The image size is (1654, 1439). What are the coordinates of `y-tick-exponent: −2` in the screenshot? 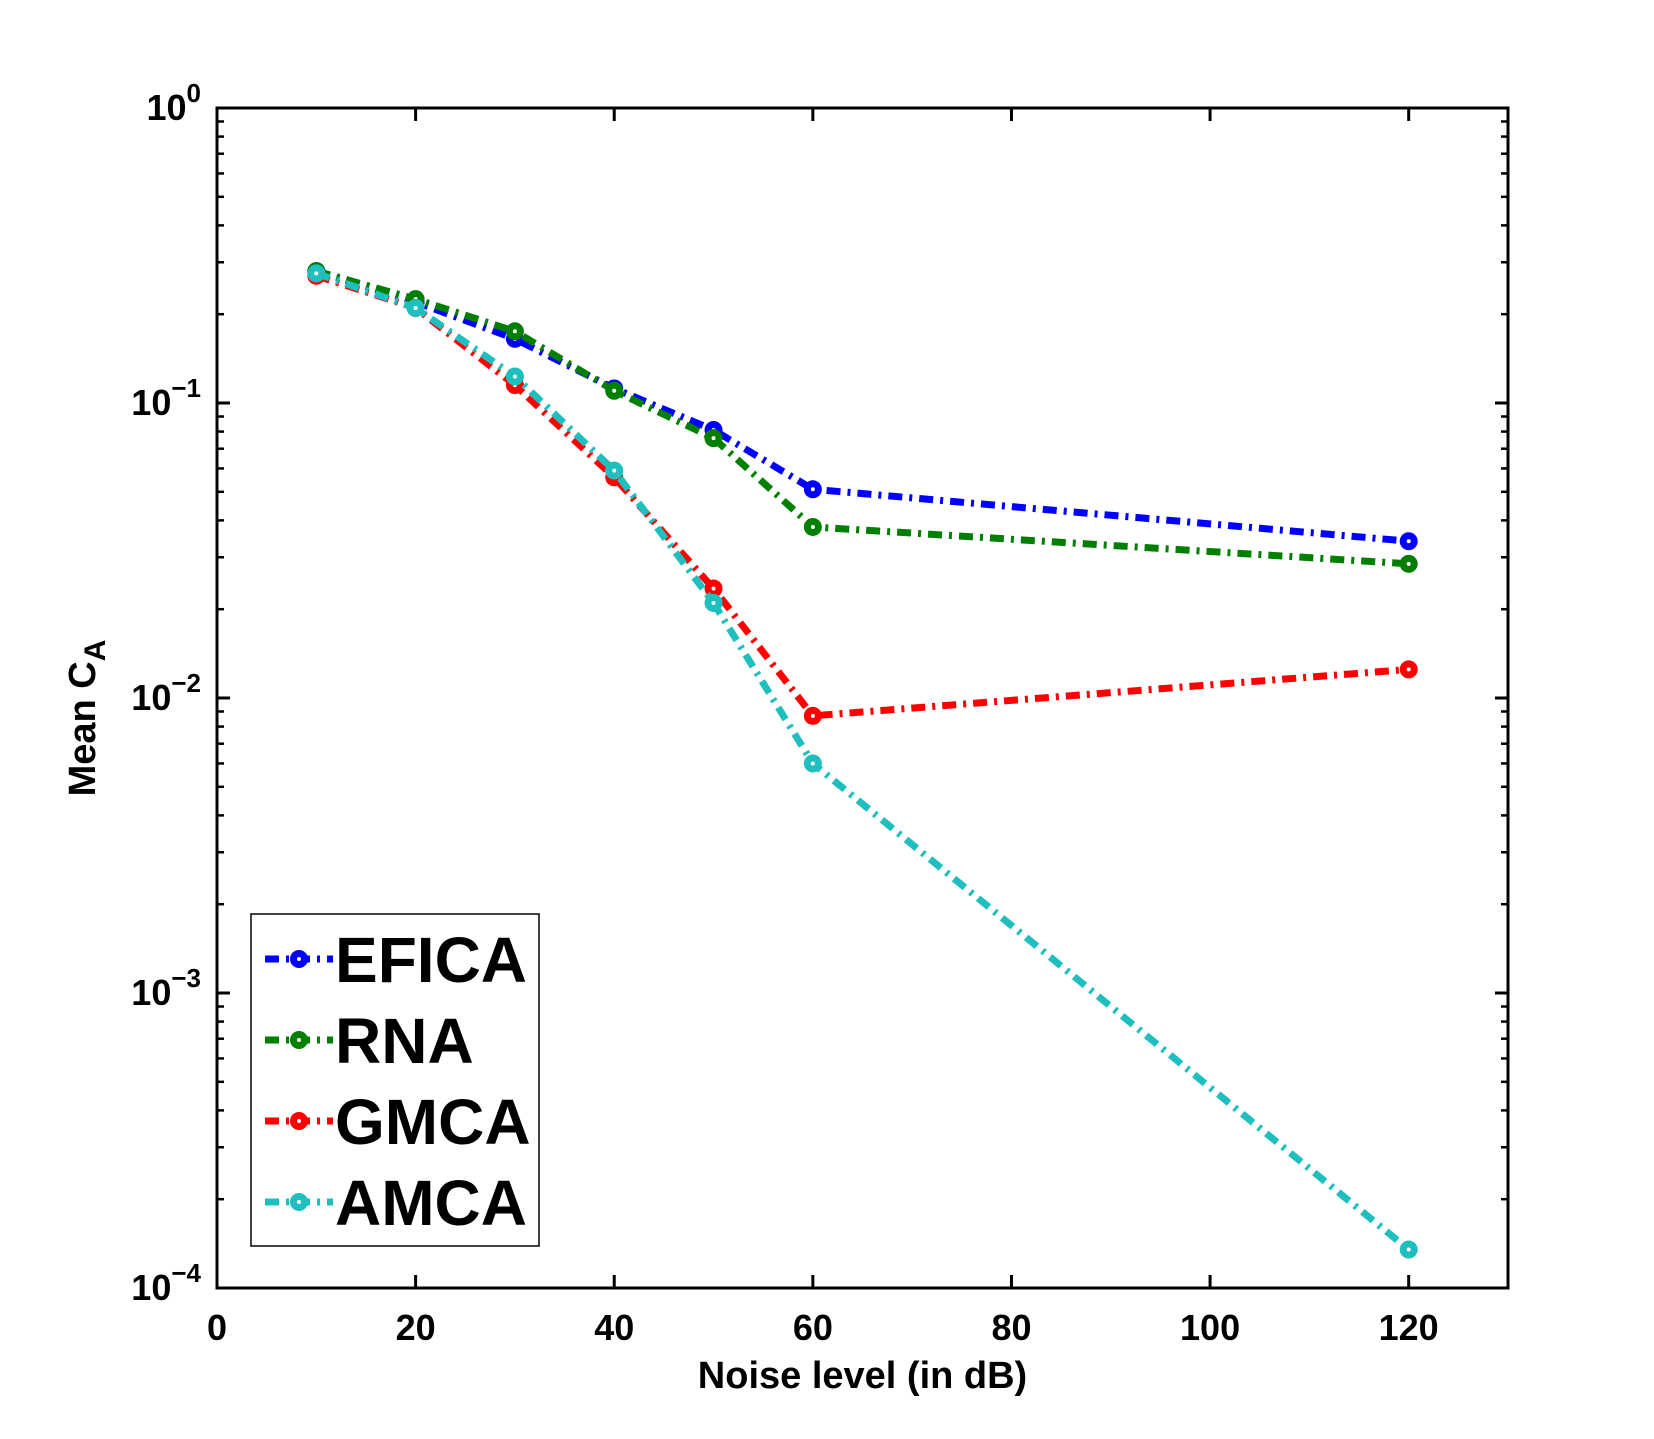 It's located at (186, 683).